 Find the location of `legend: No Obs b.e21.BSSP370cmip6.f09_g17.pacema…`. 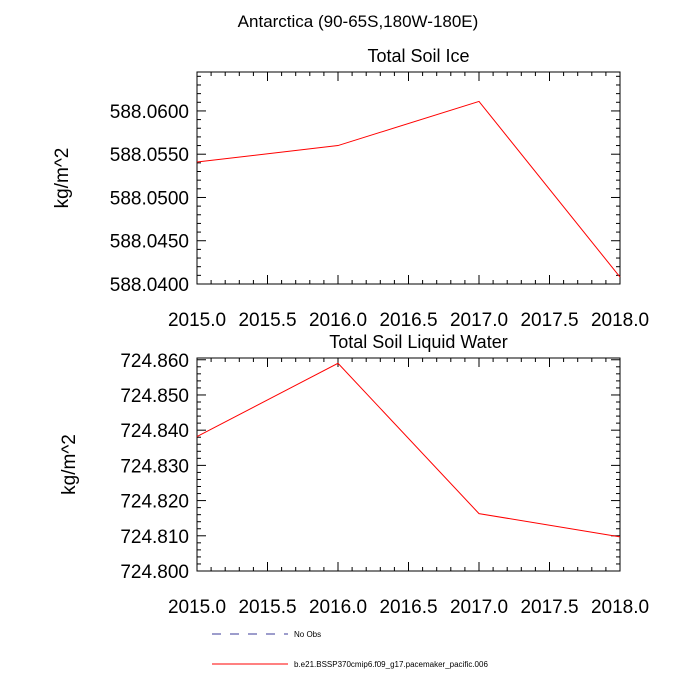

legend: No Obs b.e21.BSSP370cmip6.f09_g17.pacema… is located at coordinates (350, 649).